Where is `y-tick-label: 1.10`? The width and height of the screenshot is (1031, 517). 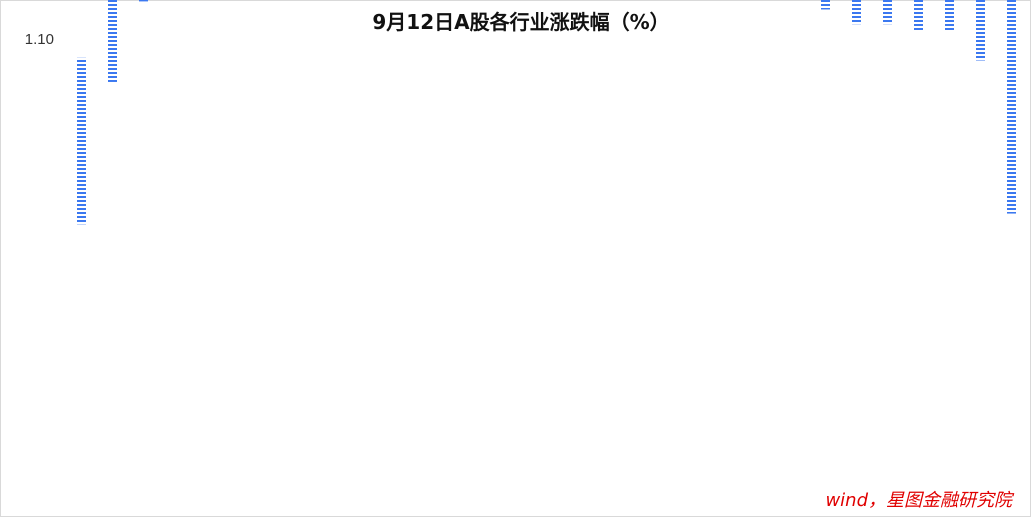 y-tick-label: 1.10 is located at coordinates (39, 39).